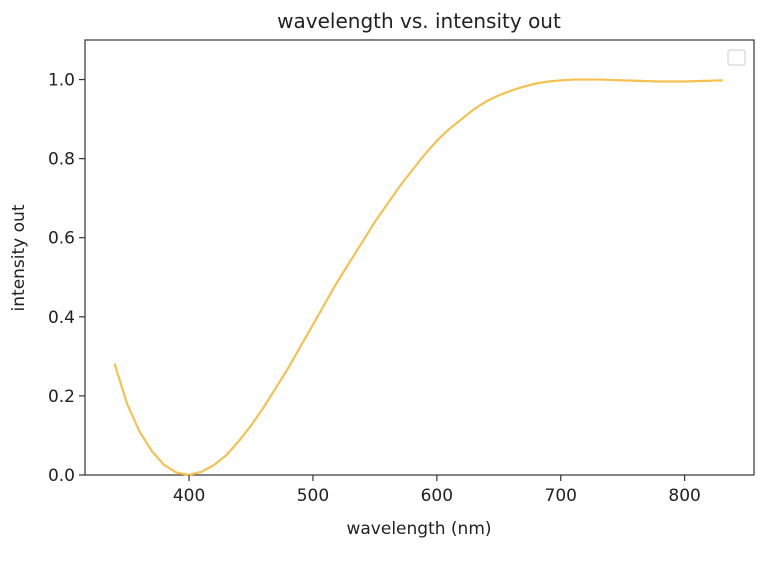 The width and height of the screenshot is (764, 562). Describe the element at coordinates (736, 57) in the screenshot. I see `legend-box` at that location.